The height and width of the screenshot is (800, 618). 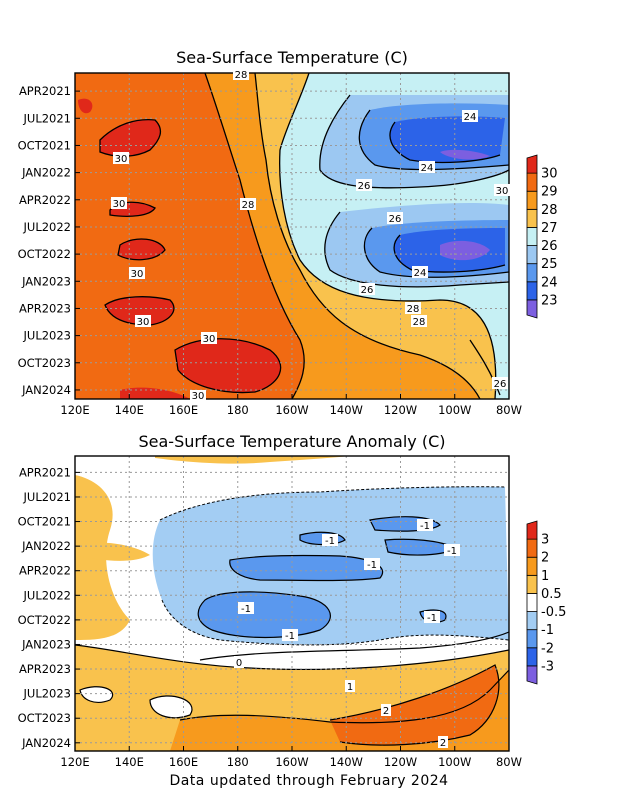 I want to click on footer-note: Data updated through February 2024, so click(x=309, y=781).